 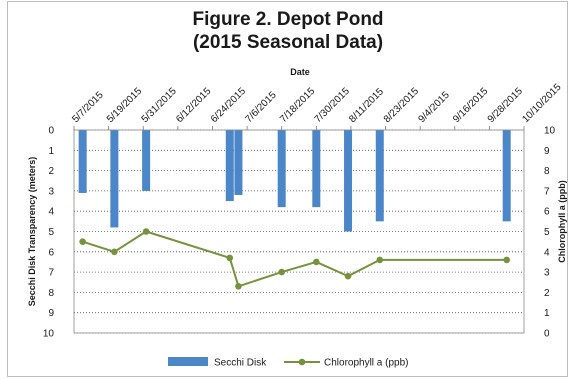 I want to click on y-right-tick-label: 2, so click(x=547, y=293).